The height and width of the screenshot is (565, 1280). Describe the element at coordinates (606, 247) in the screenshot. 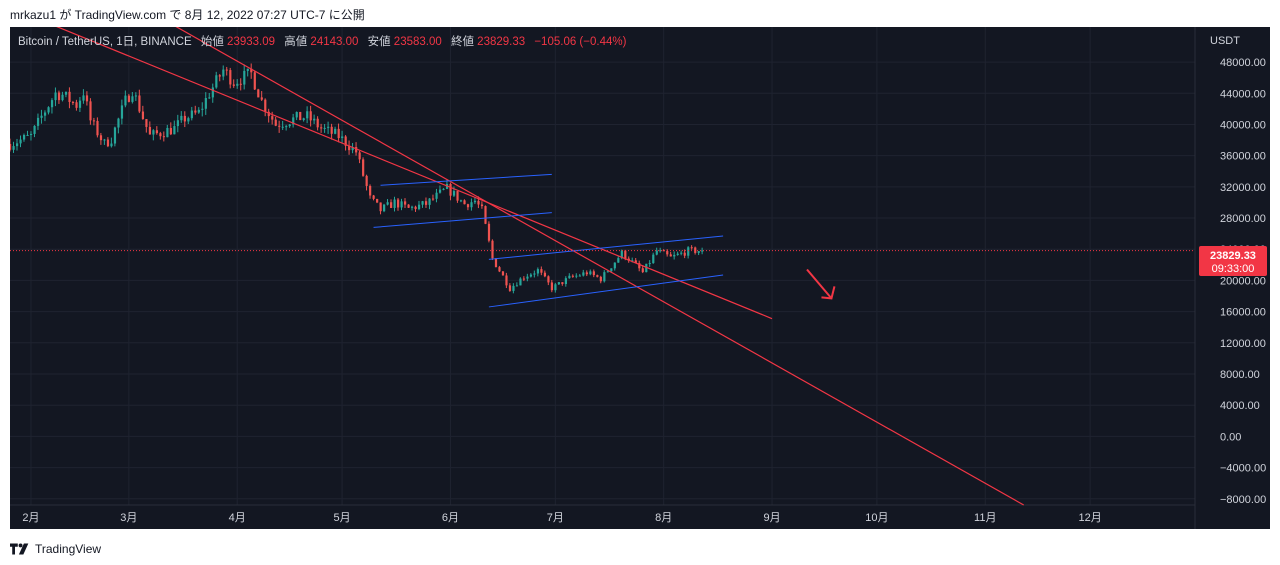

I see `channel-2-upper` at that location.